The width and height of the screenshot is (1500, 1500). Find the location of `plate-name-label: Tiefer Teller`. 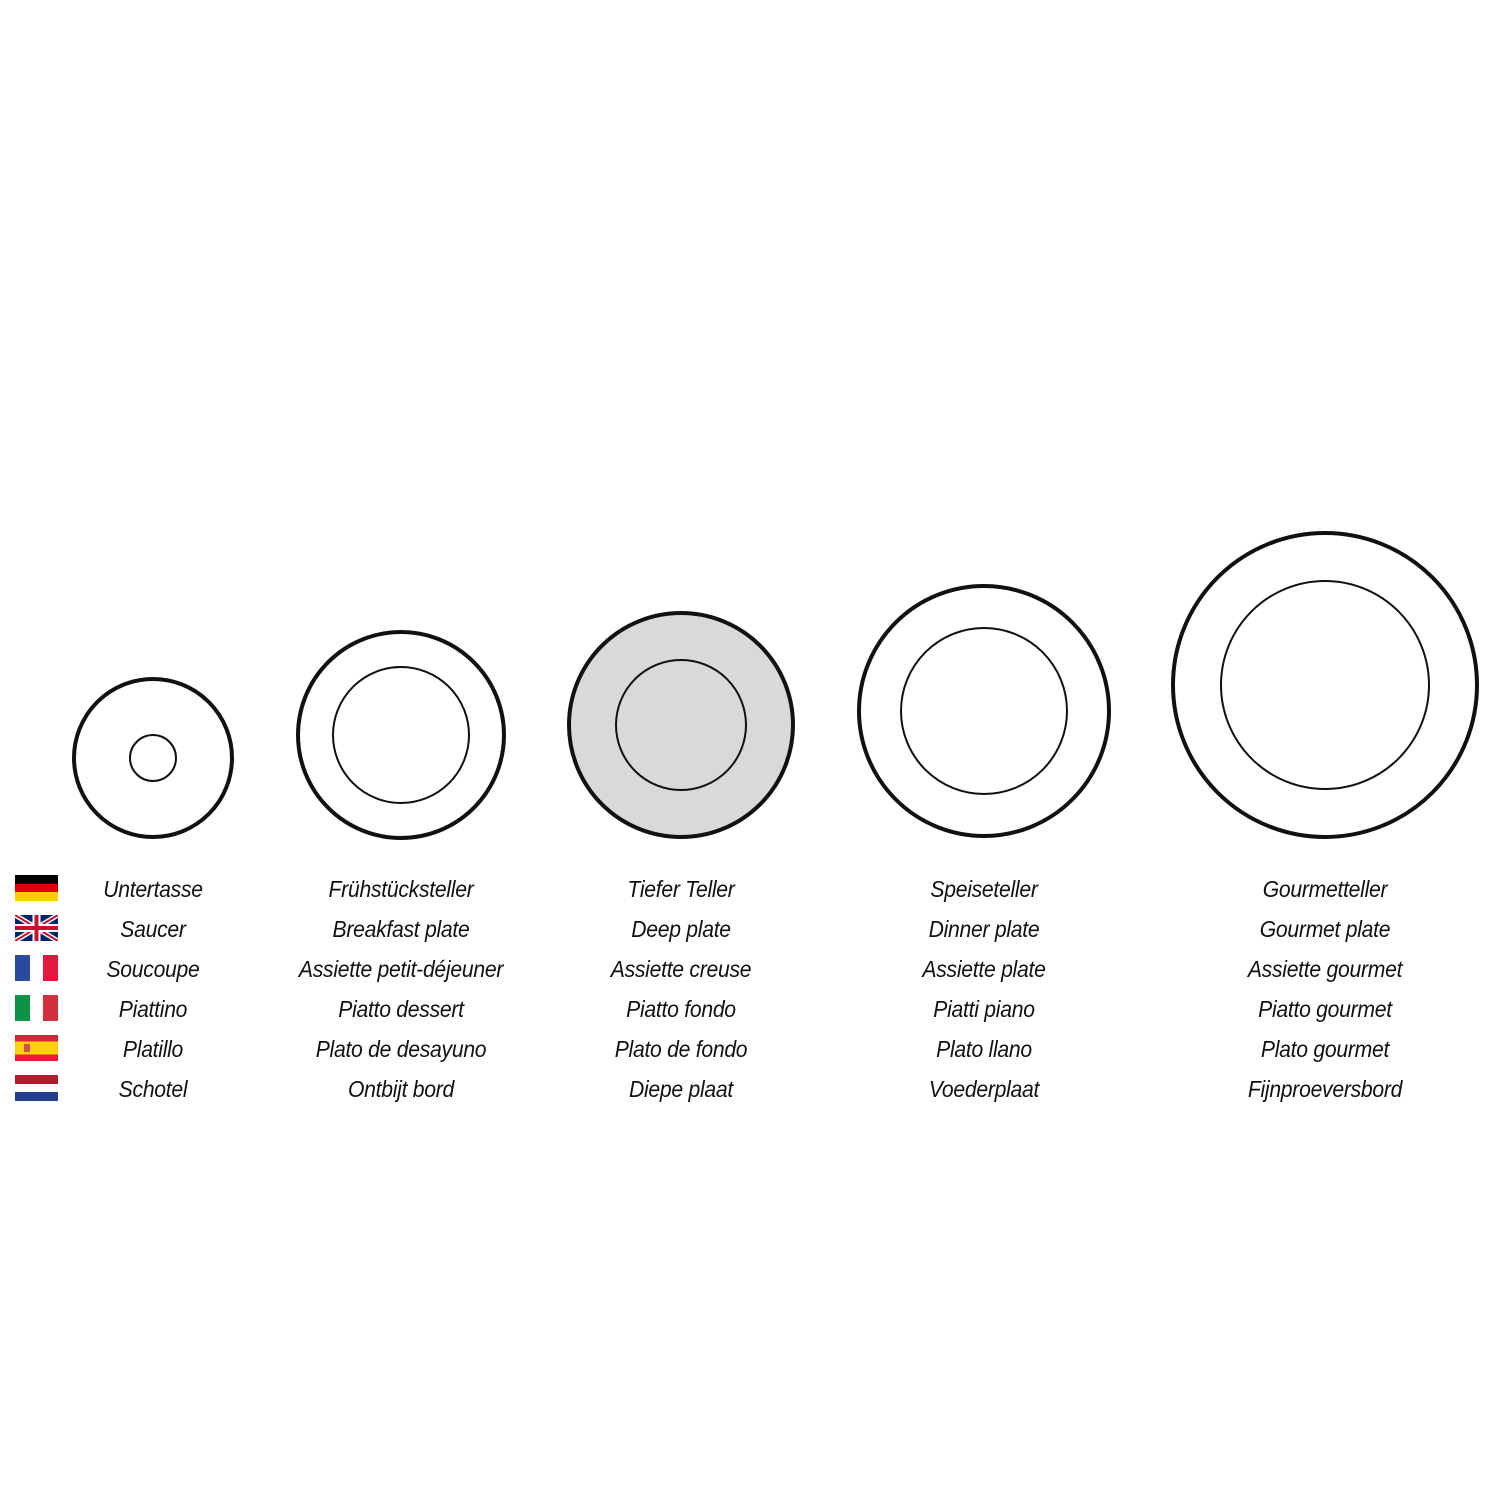

plate-name-label: Tiefer Teller is located at coordinates (681, 889).